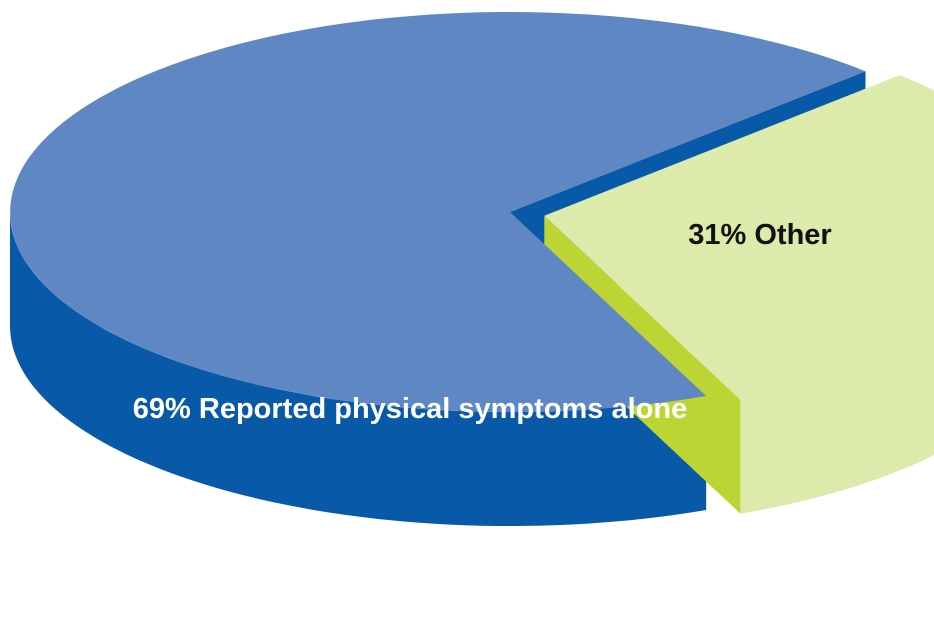  Describe the element at coordinates (837, 427) in the screenshot. I see `slice-side-other` at that location.